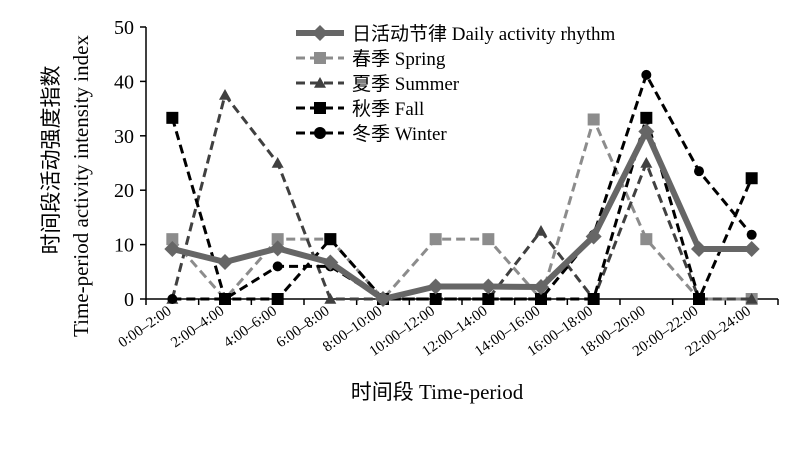 The image size is (800, 462). I want to click on legend-item-3: 秋季 Fall, so click(360, 109).